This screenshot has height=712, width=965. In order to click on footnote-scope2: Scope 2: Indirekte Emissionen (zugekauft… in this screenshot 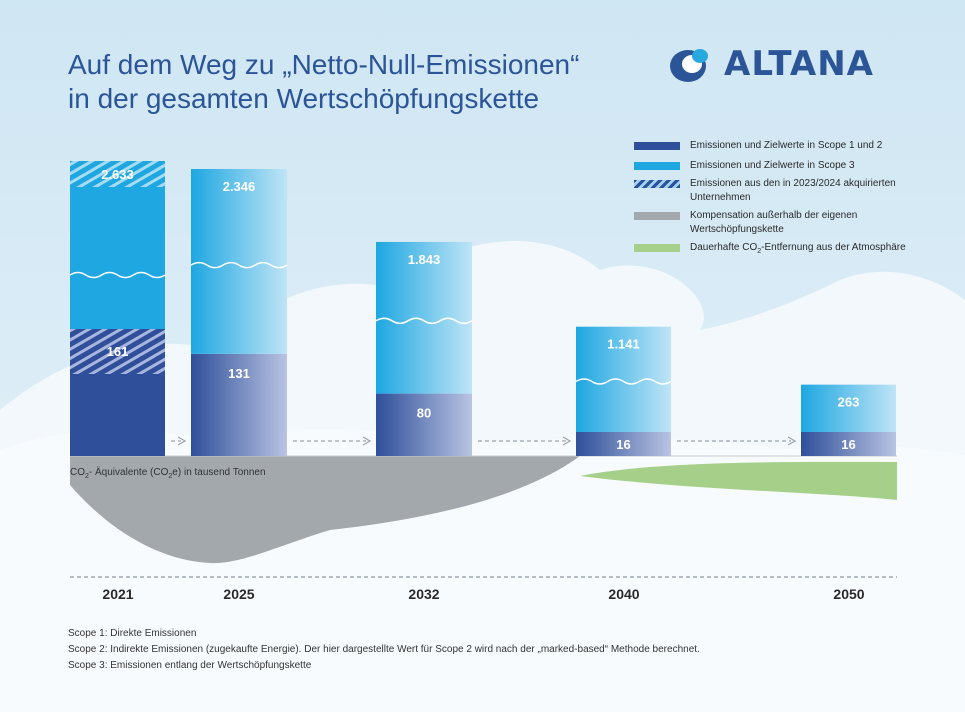, I will do `click(384, 649)`.